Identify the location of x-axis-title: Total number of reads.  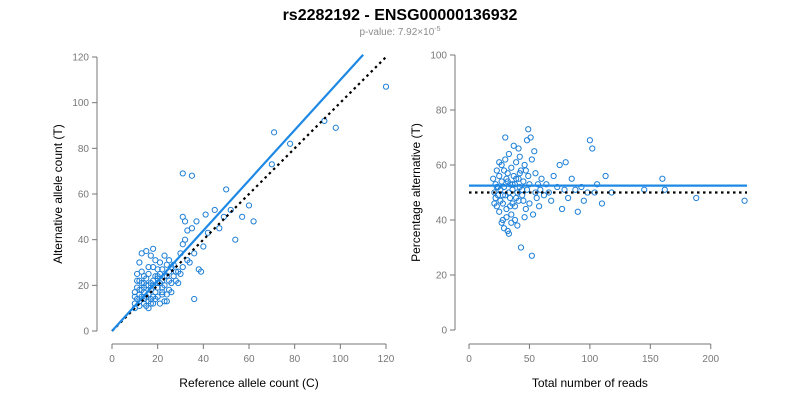
(590, 383).